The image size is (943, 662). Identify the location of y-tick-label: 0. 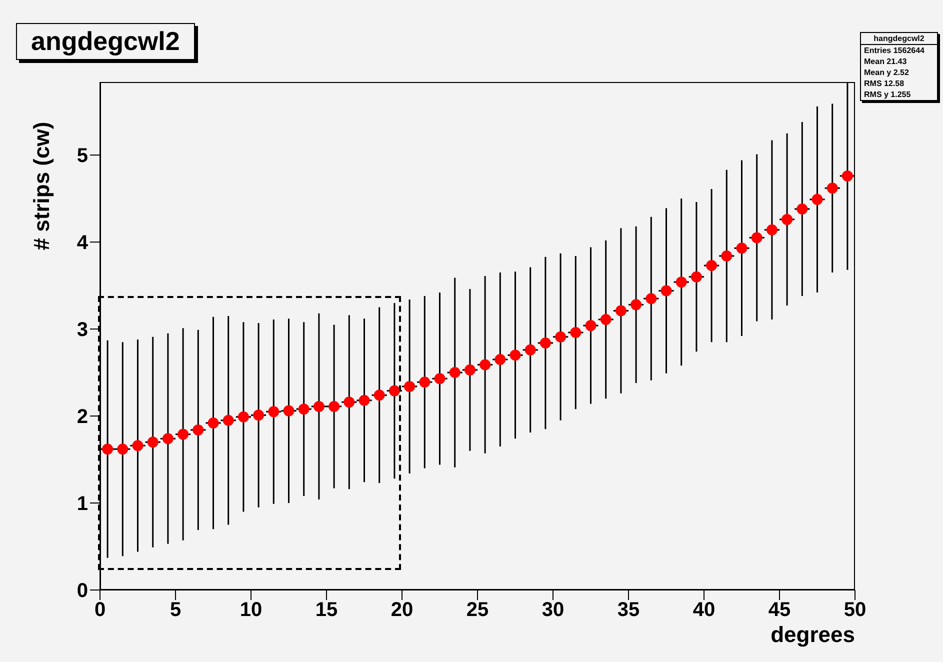
(82, 591).